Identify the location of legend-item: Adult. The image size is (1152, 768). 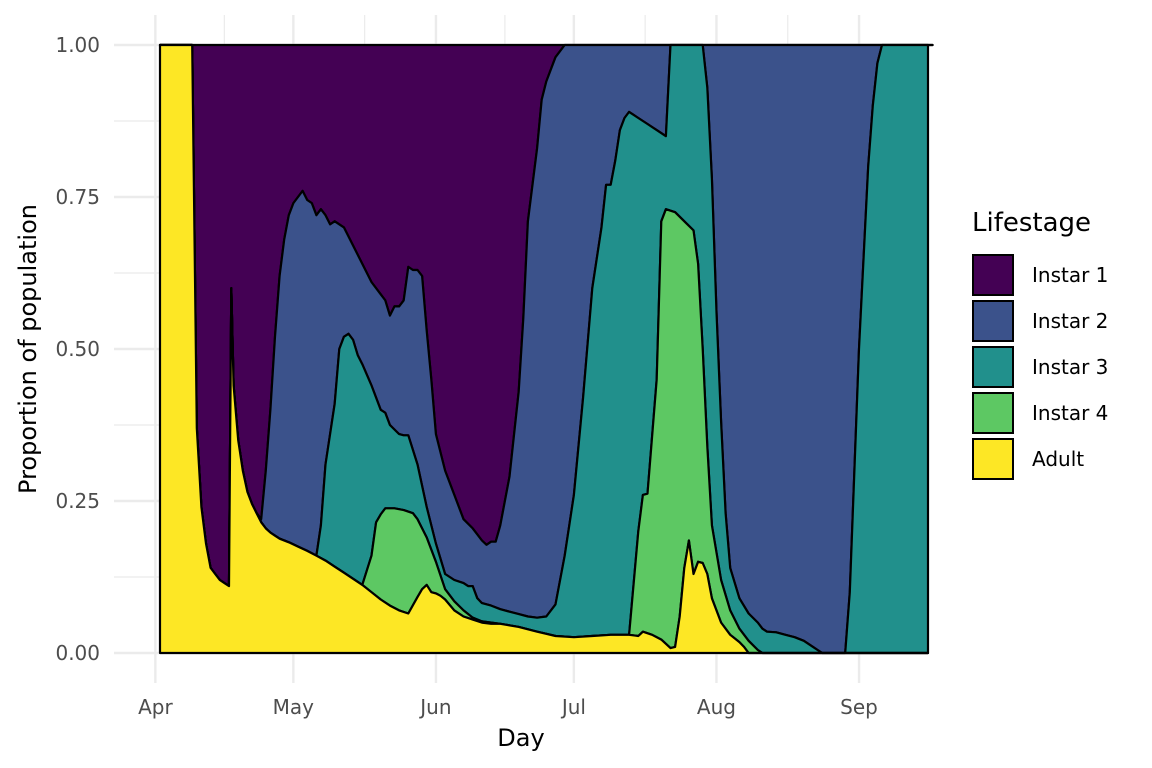
(1040, 459).